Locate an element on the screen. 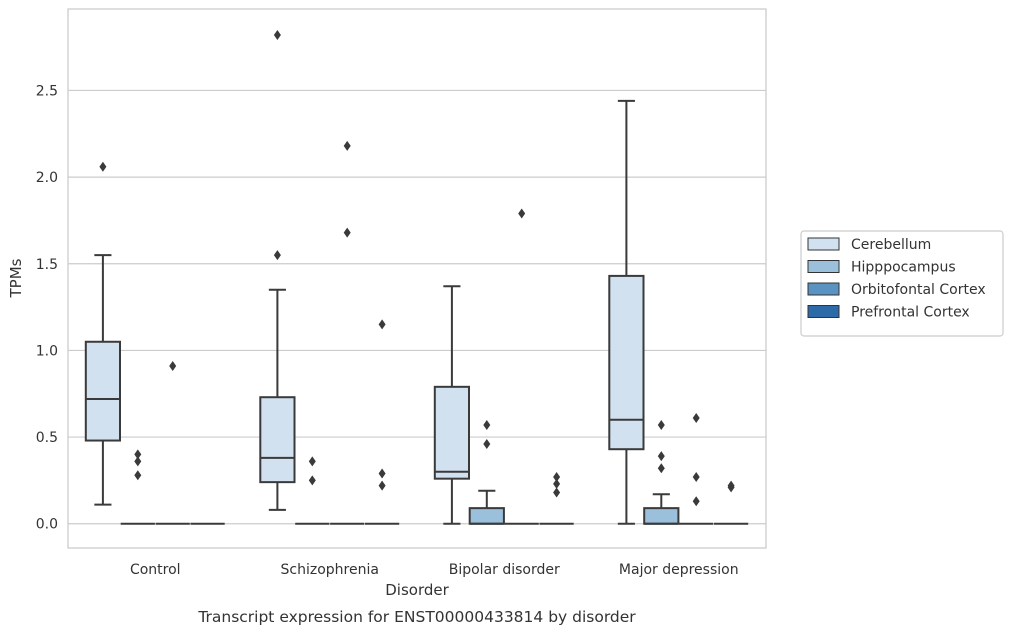 The height and width of the screenshot is (634, 1014). x-tick-label-bipolar-disorder: Bipolar disorder is located at coordinates (504, 570).